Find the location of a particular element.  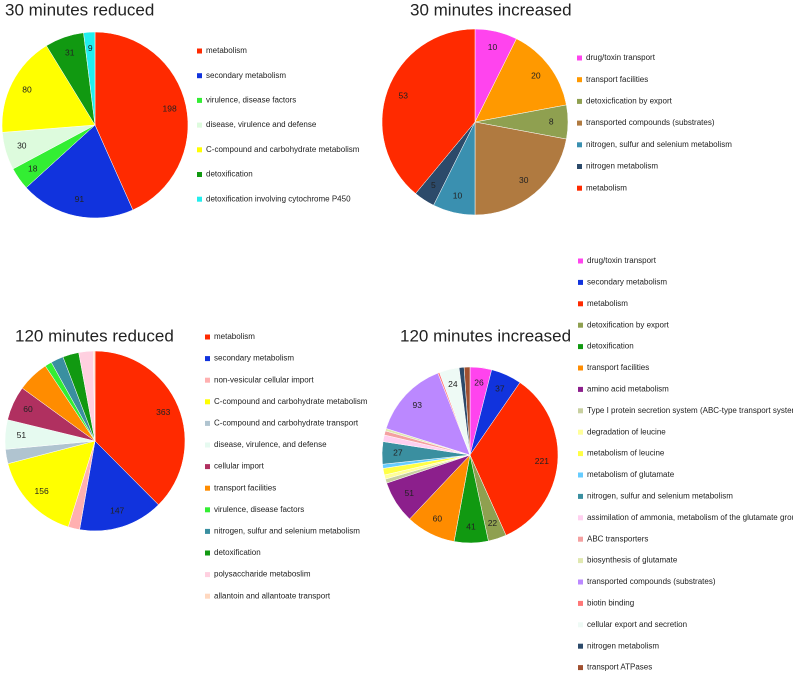

data-label: 31 is located at coordinates (70, 52).